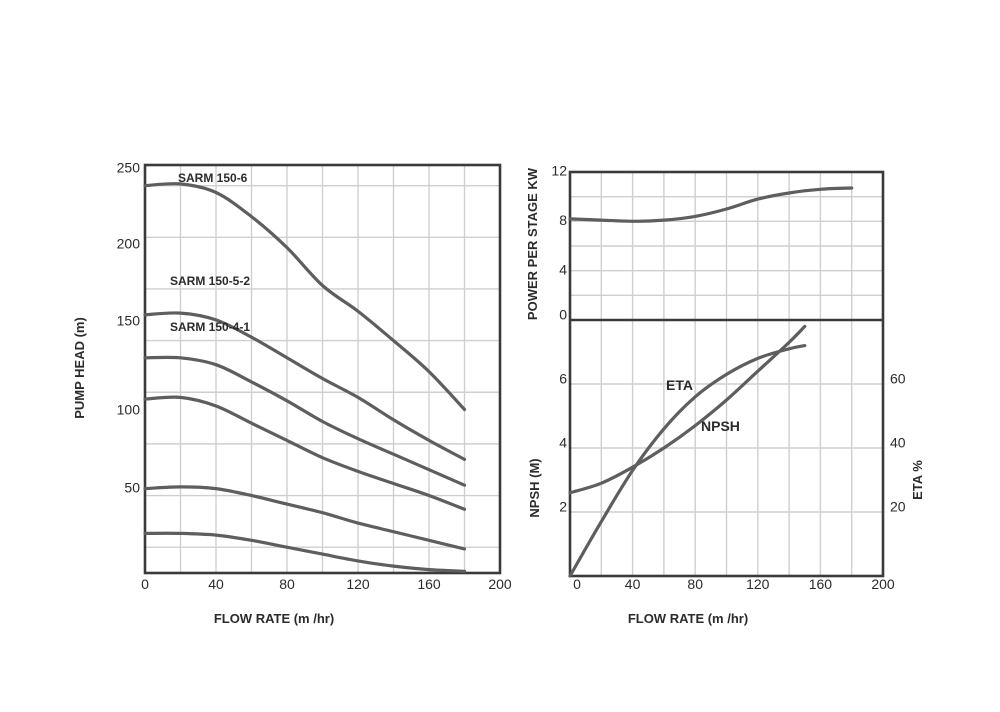 The height and width of the screenshot is (712, 1000). What do you see at coordinates (129, 321) in the screenshot?
I see `y-tick-label: 150` at bounding box center [129, 321].